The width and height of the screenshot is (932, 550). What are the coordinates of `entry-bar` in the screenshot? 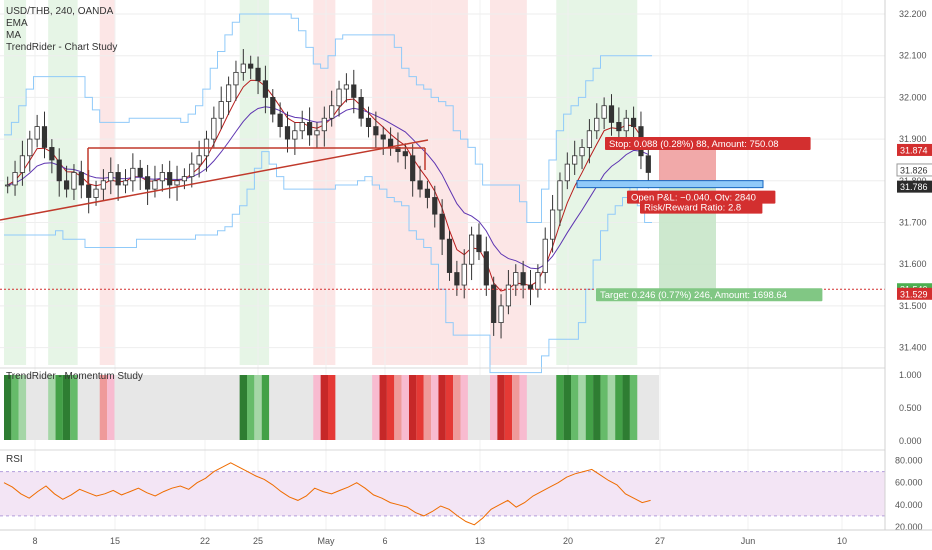 It's located at (670, 184).